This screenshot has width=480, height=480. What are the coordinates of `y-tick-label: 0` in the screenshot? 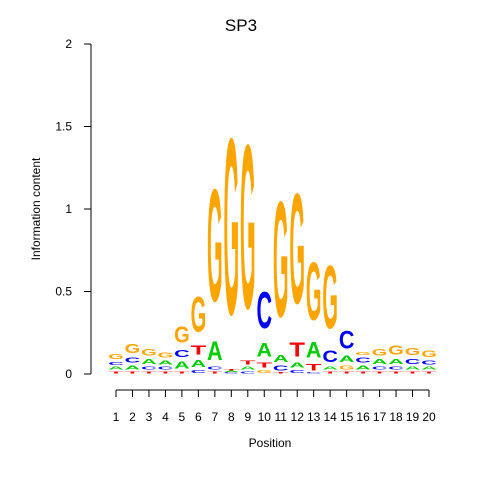 It's located at (68, 374).